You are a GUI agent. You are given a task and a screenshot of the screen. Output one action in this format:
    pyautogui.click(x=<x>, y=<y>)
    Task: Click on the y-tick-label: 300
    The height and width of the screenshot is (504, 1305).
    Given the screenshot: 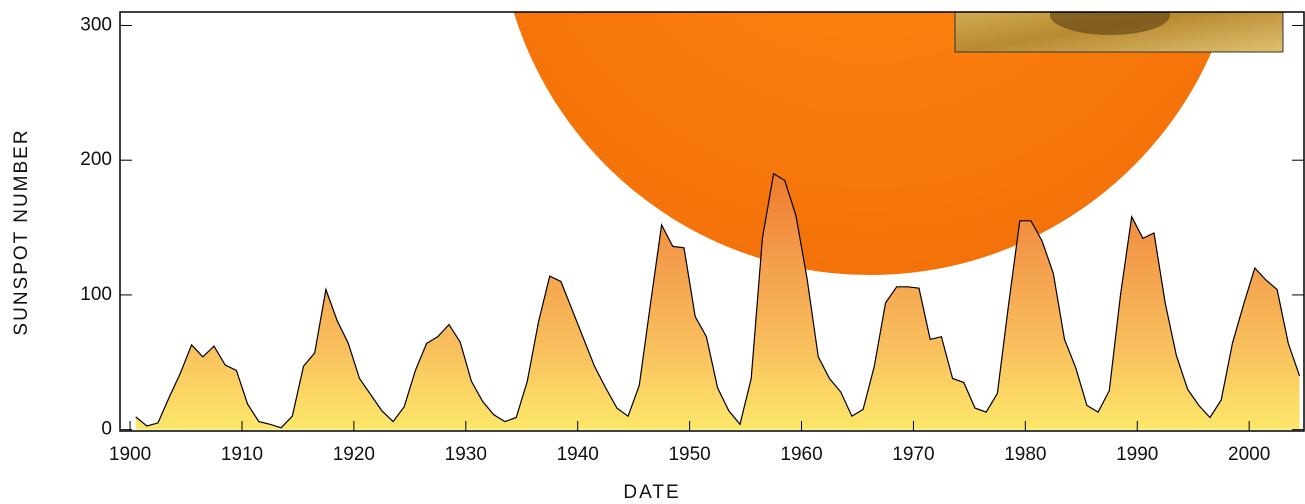 What is the action you would take?
    pyautogui.click(x=96, y=24)
    